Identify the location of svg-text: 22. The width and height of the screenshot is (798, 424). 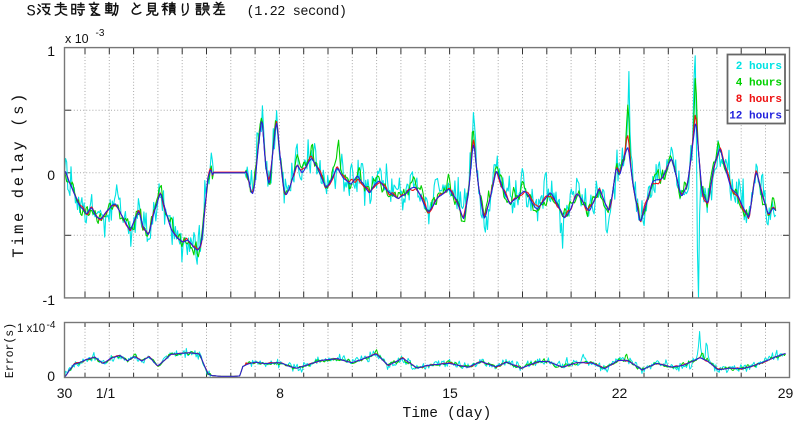
(620, 393).